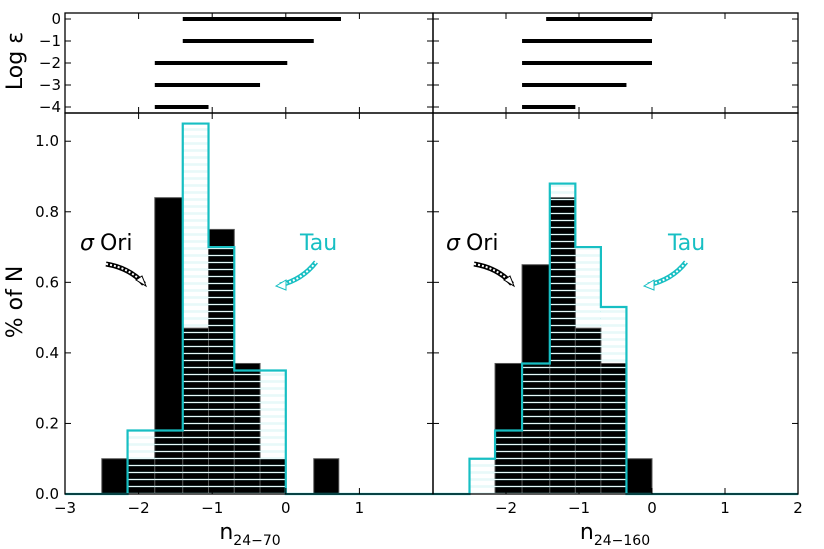 This screenshot has height=549, width=824. Describe the element at coordinates (47, 282) in the screenshot. I see `y-tick-label-3: 0.6` at that location.